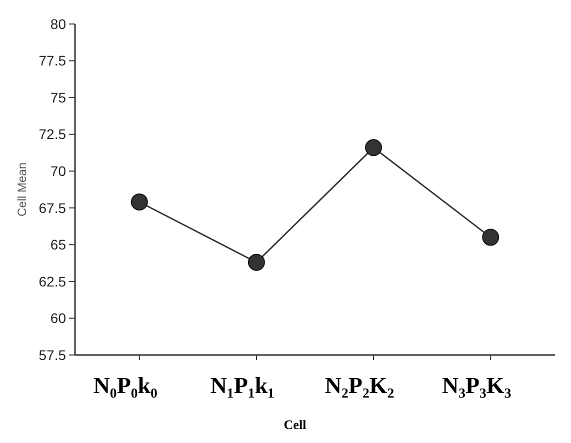 The height and width of the screenshot is (443, 571). Describe the element at coordinates (242, 385) in the screenshot. I see `x-tick-label: N₁P₁k₁` at that location.